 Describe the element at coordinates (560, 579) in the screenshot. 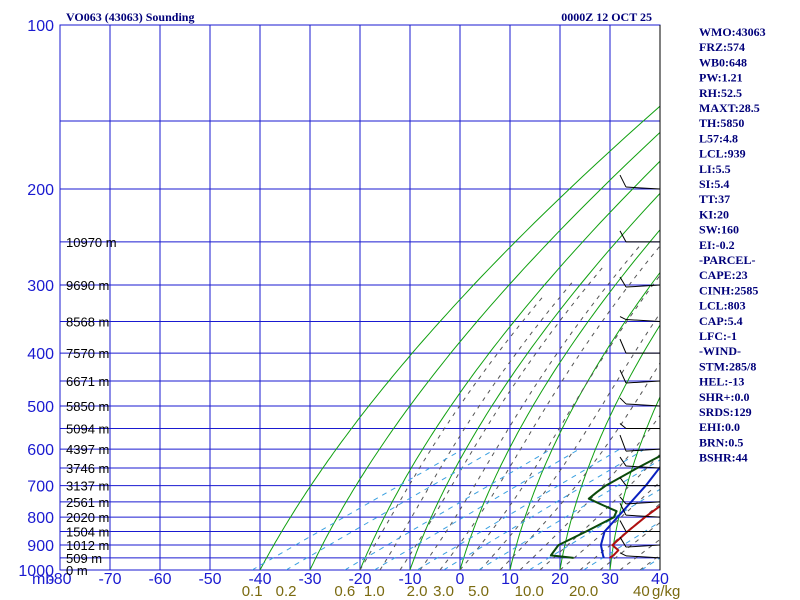

I see `temperature-tick-label: 20` at that location.